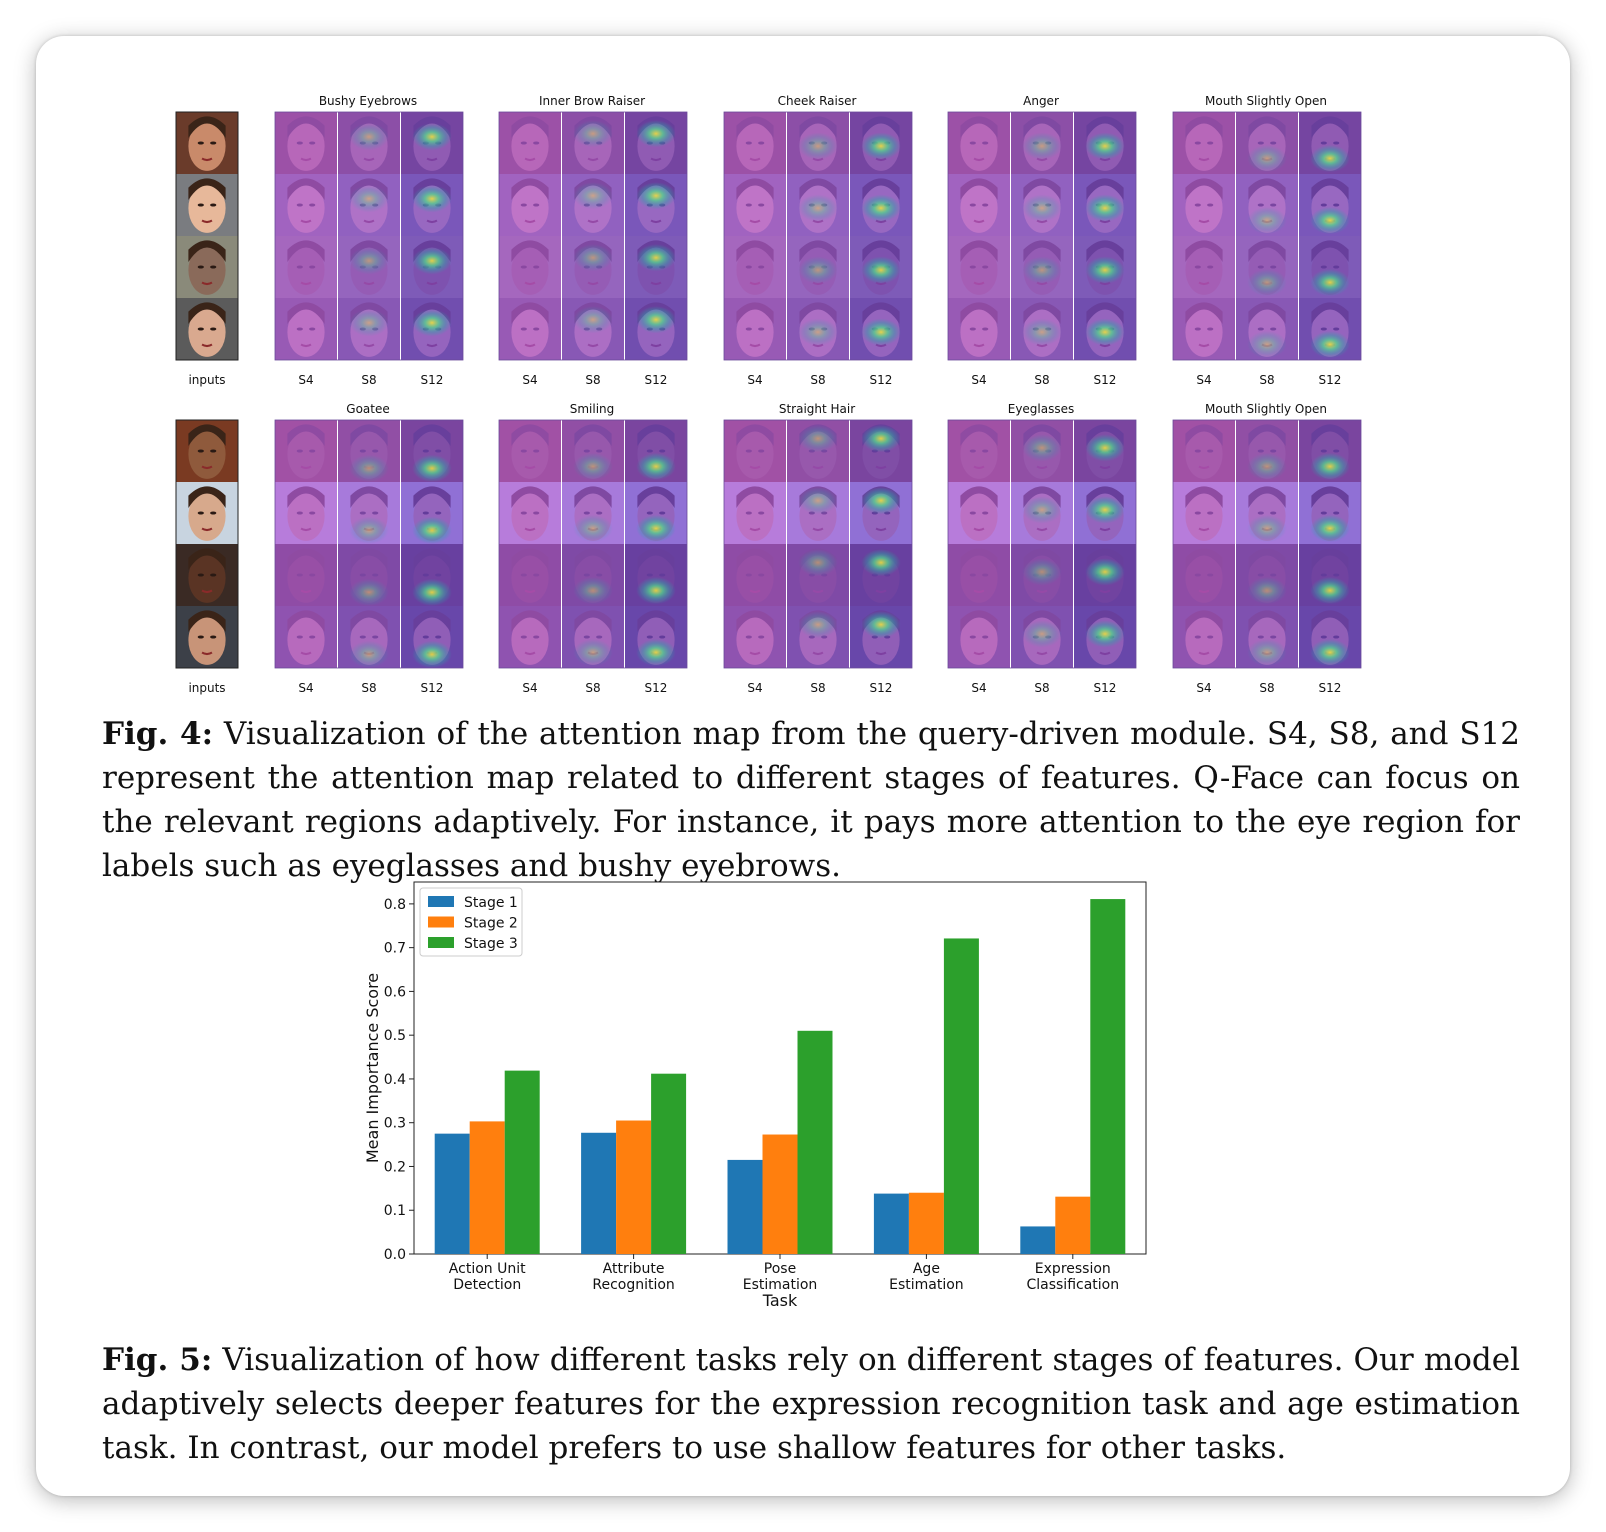 This screenshot has width=1606, height=1532. What do you see at coordinates (817, 101) in the screenshot?
I see `attention-group-title: Cheek Raiser` at bounding box center [817, 101].